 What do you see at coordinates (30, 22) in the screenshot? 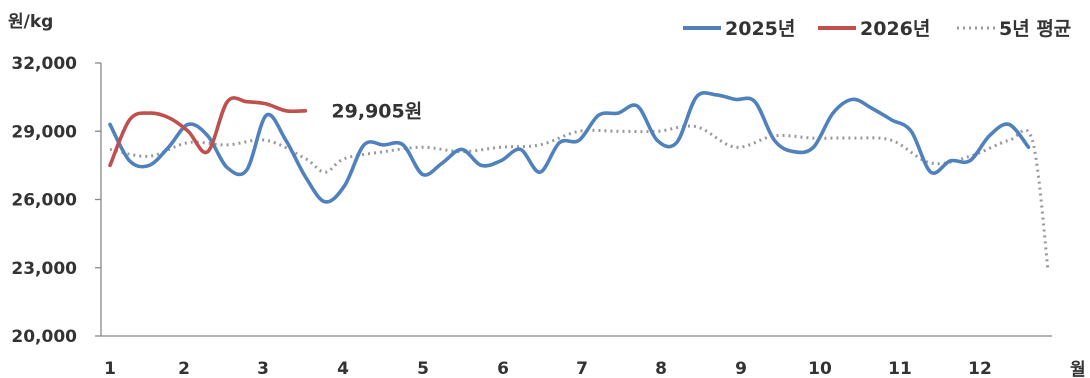
I see `y-axis-unit-label: 원/kg` at bounding box center [30, 22].